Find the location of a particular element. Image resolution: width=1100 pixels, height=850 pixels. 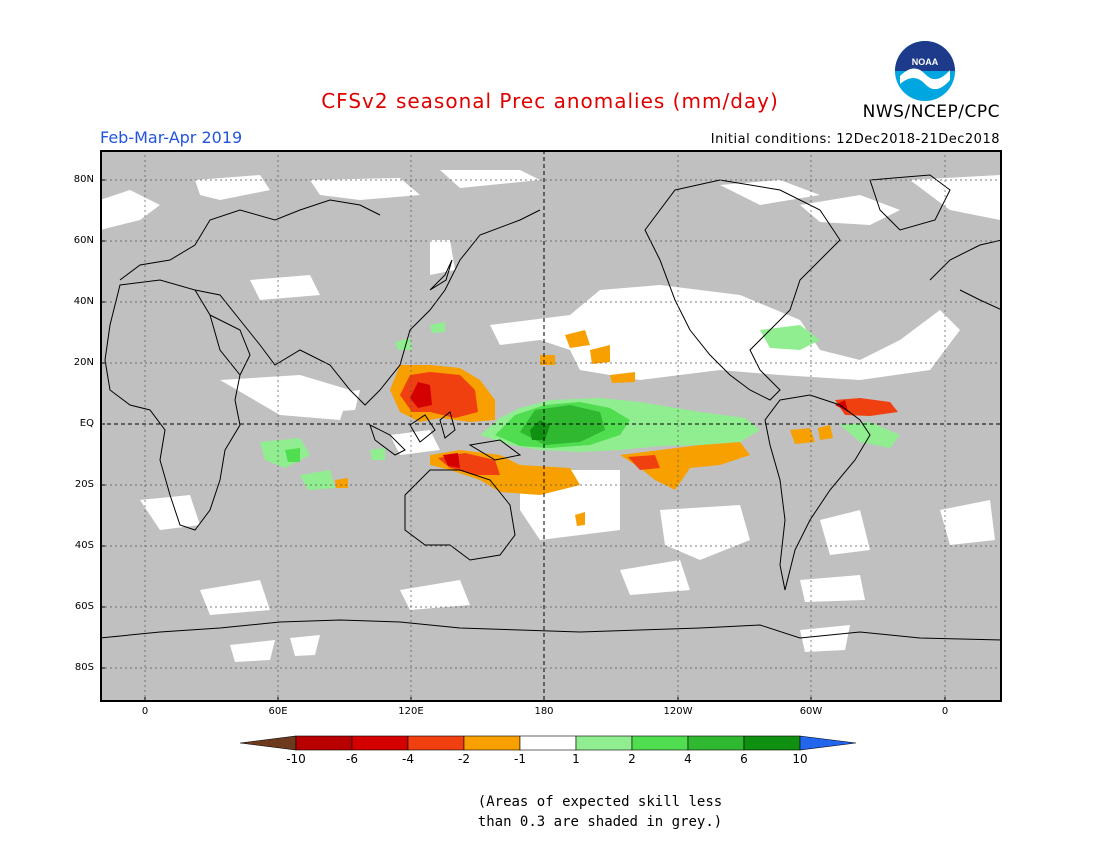

lon-label: 60W is located at coordinates (811, 711).